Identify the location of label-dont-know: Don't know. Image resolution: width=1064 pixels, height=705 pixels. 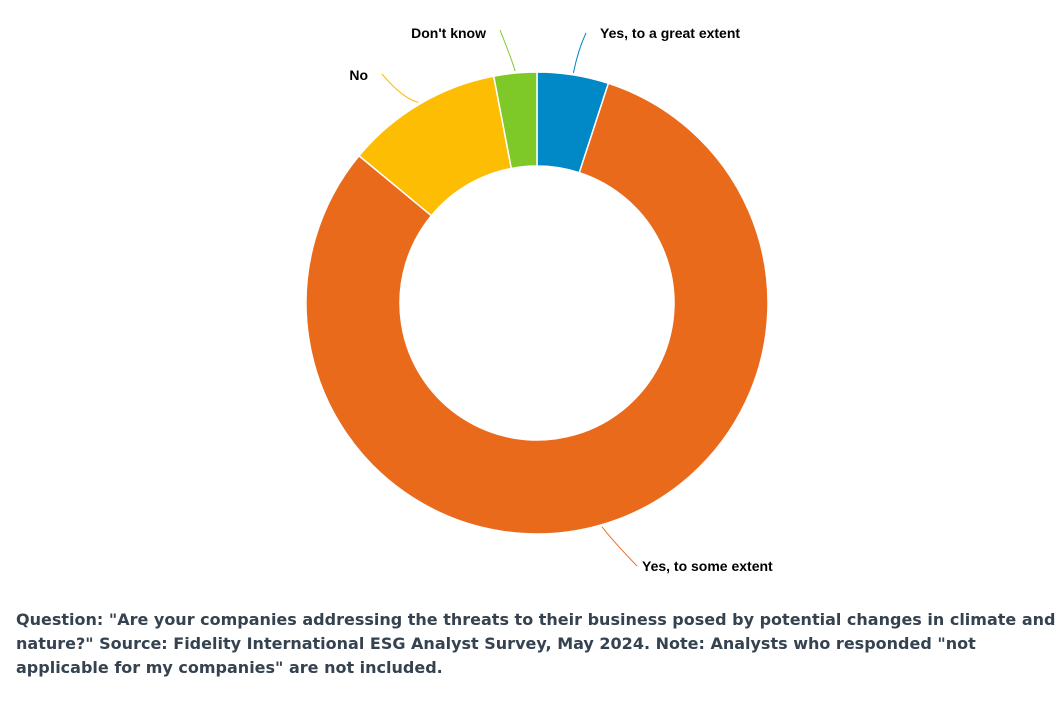
(448, 33).